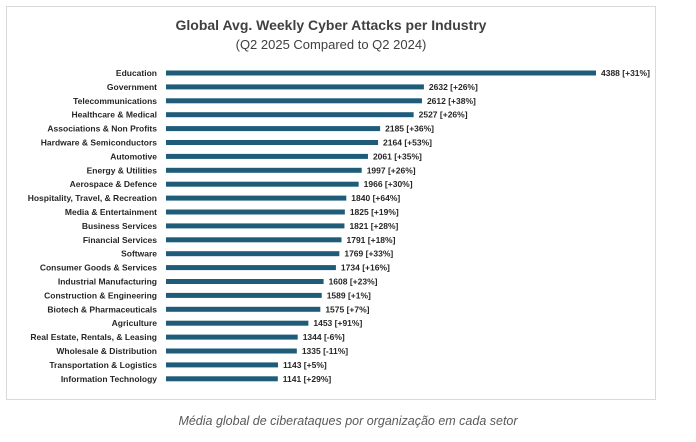  Describe the element at coordinates (102, 309) in the screenshot. I see `category-label: Biotech & Pharmaceuticals` at that location.